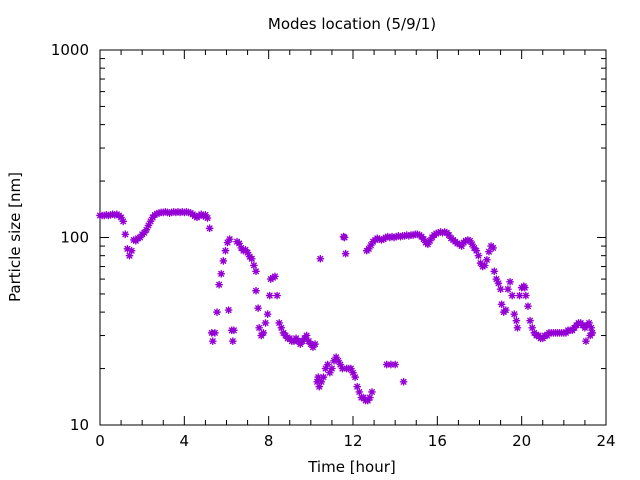 The width and height of the screenshot is (640, 480). What do you see at coordinates (521, 441) in the screenshot?
I see `x-tick-label: 20` at bounding box center [521, 441].